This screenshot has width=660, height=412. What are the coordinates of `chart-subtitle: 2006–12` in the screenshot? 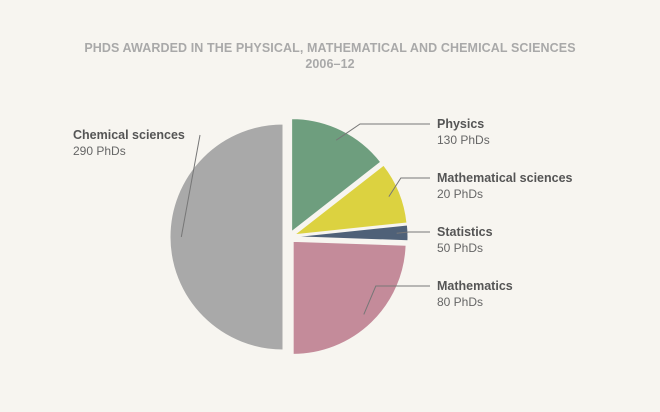 It's located at (330, 64).